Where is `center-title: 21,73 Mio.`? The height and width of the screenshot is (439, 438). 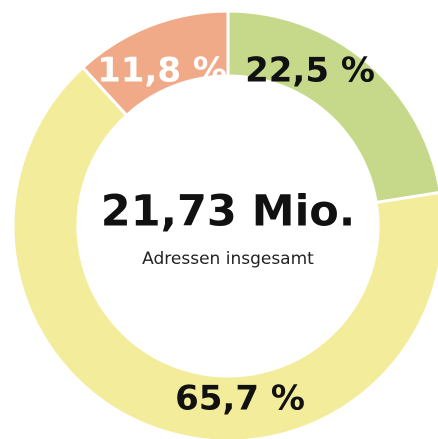
center-title: 21,73 Mio. is located at coordinates (228, 212).